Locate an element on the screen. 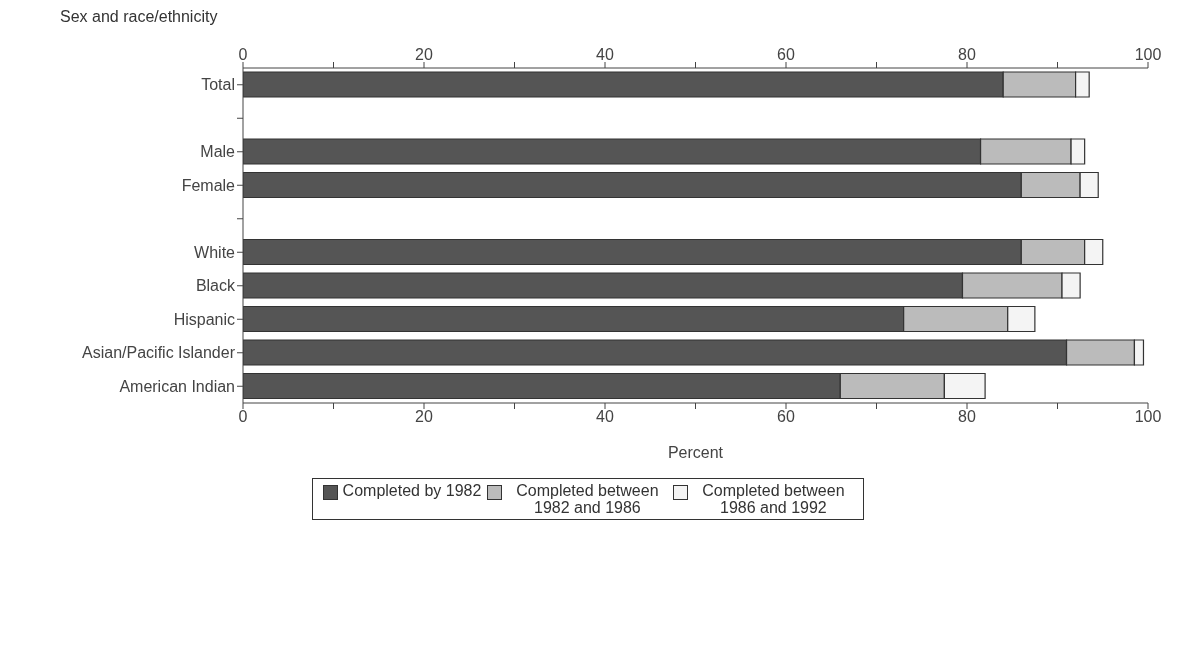  x2-tick-label: 80 is located at coordinates (967, 417).